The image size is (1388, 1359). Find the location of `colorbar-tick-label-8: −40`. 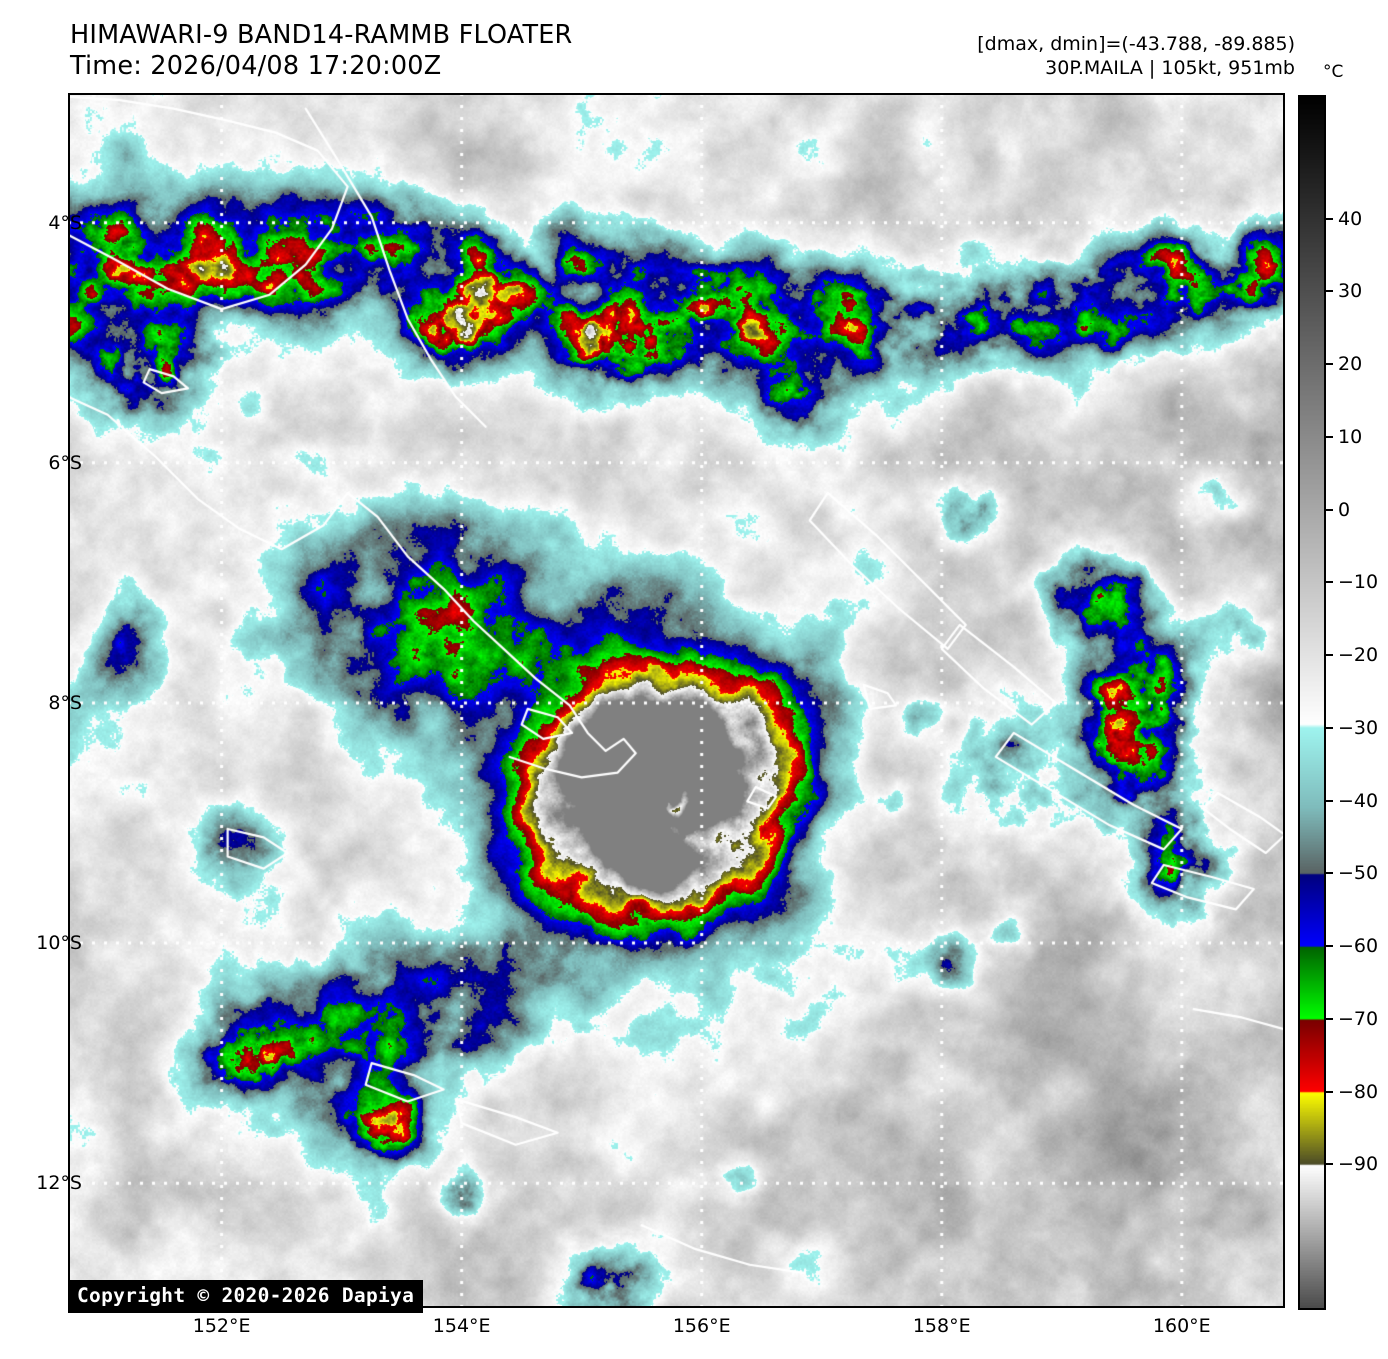

colorbar-tick-label-8: −40 is located at coordinates (1358, 800).